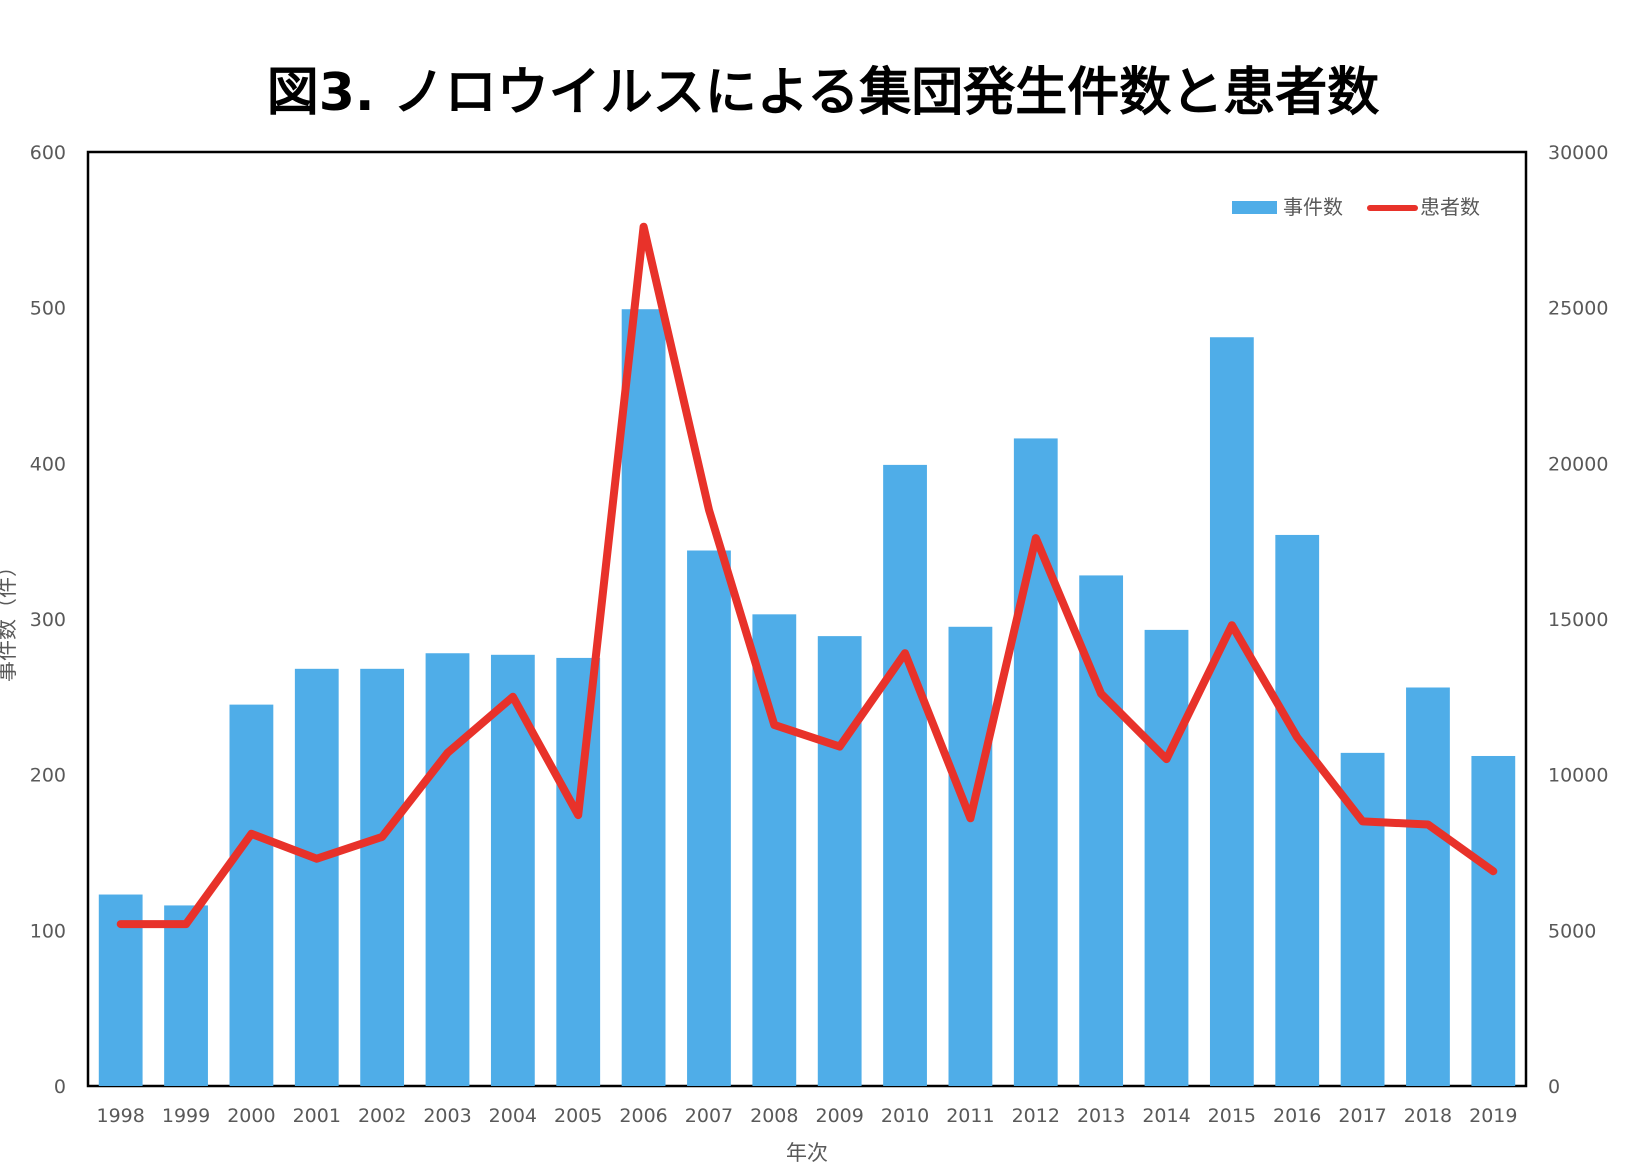 The height and width of the screenshot is (1174, 1646). What do you see at coordinates (317, 1116) in the screenshot?
I see `x-tick-label: 2001` at bounding box center [317, 1116].